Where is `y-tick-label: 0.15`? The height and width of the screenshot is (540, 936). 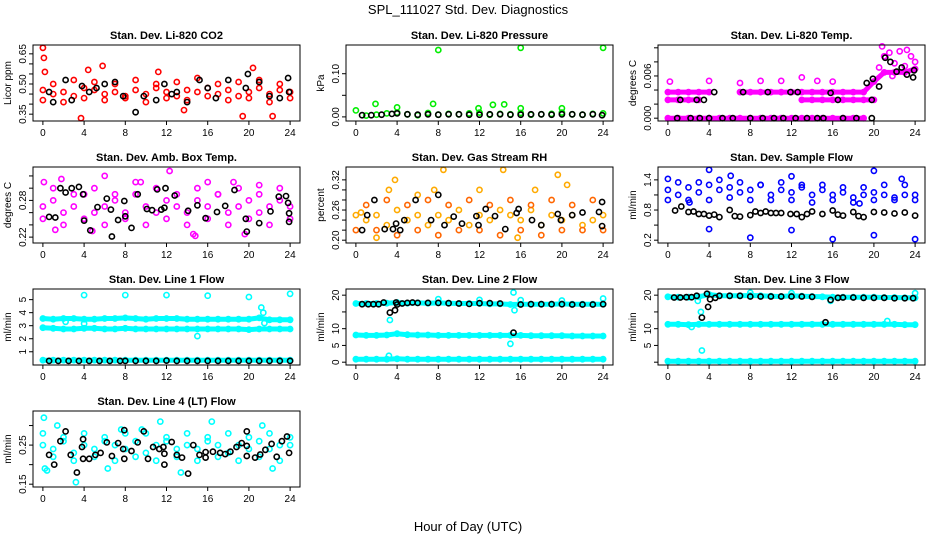 y-tick-label: 0.15 is located at coordinates (23, 484).